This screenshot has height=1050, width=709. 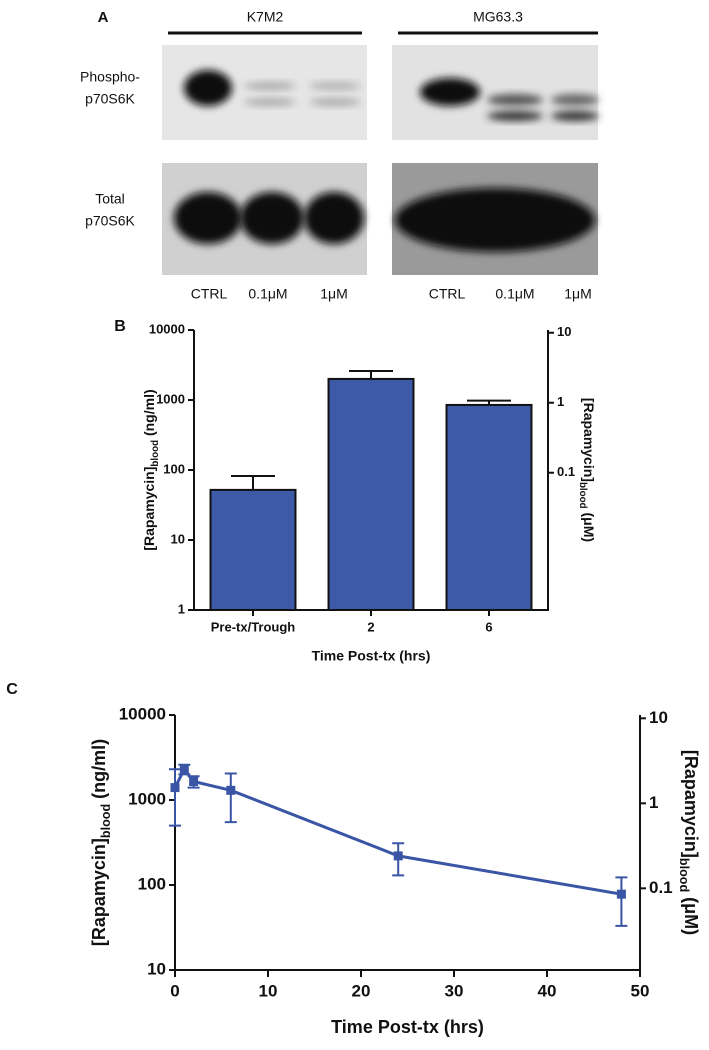 I want to click on row-label: Total, so click(x=110, y=199).